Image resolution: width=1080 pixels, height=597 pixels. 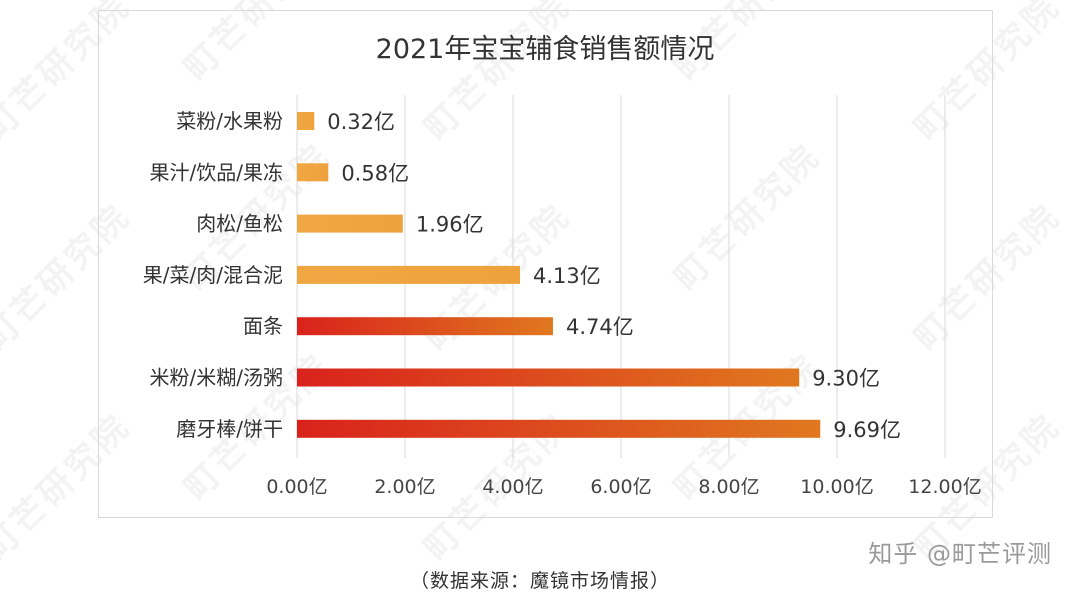 I want to click on chart-title: 2021年宝宝辅食销售额情况, so click(x=545, y=49).